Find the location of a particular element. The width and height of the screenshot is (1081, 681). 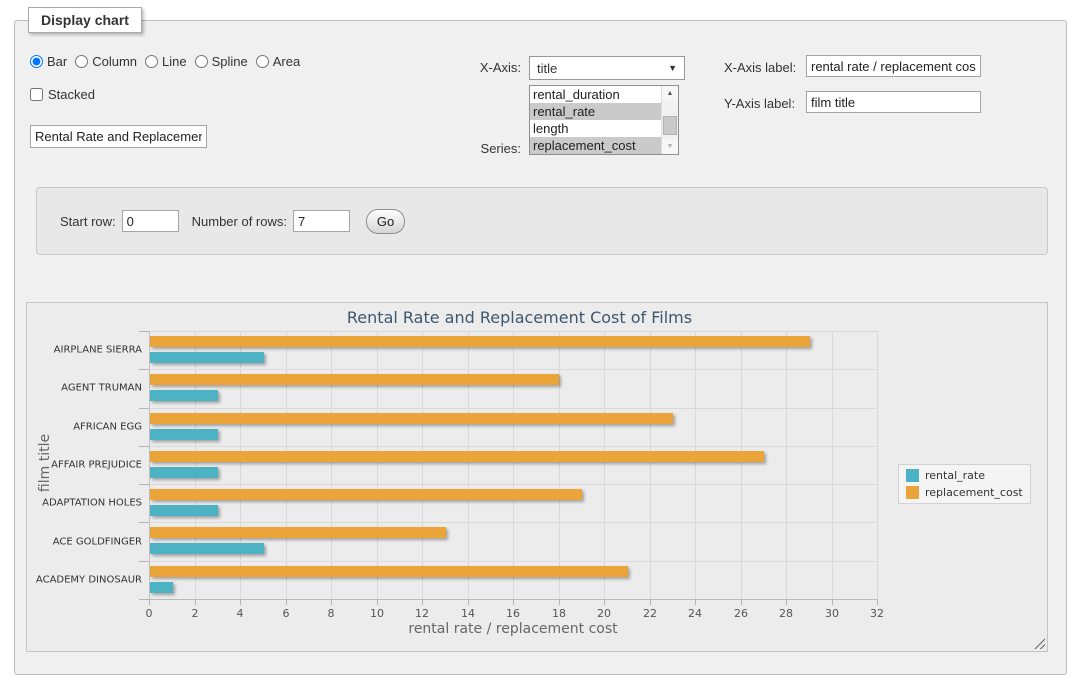

series-scrollbar: ▲ ▼ is located at coordinates (669, 120).